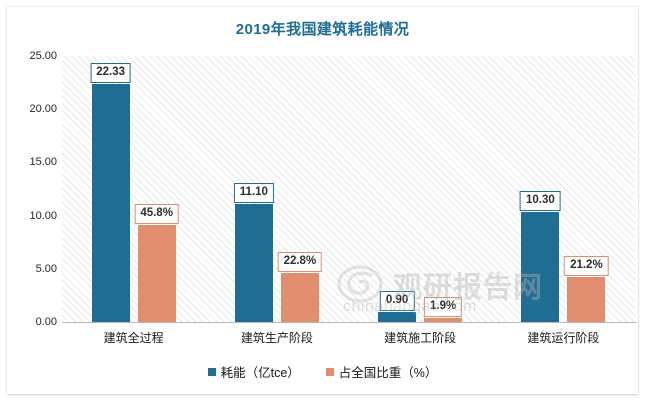 The image size is (645, 413). What do you see at coordinates (43, 109) in the screenshot?
I see `y-axis-tick-label: 20.00` at bounding box center [43, 109].